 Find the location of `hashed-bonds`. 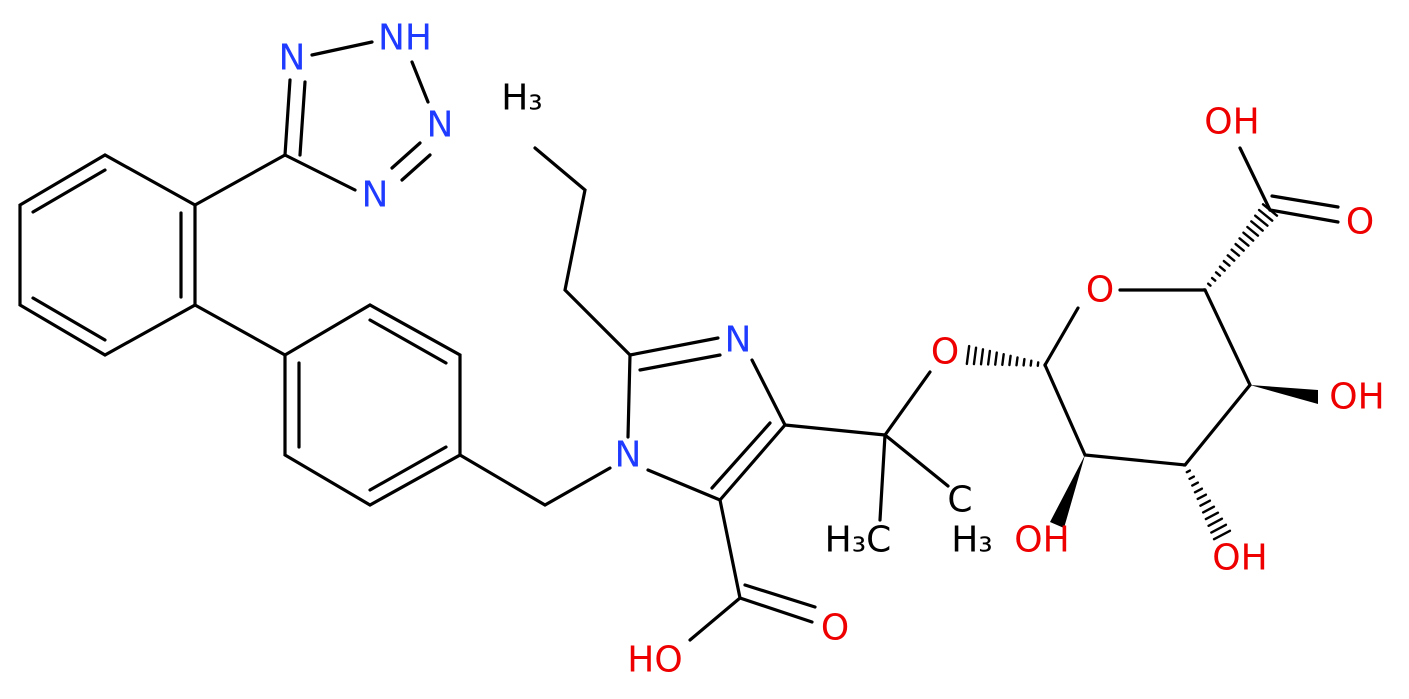

hashed-bonds is located at coordinates (1122, 372).